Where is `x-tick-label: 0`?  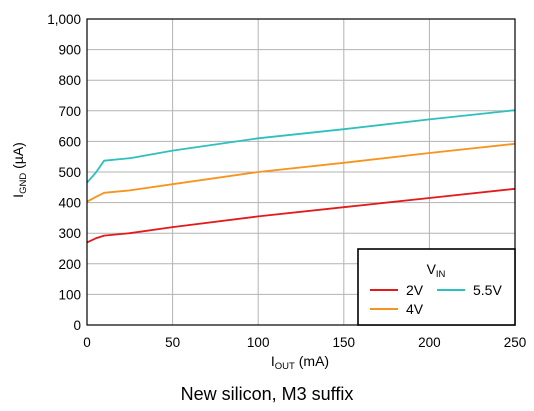
x-tick-label: 0 is located at coordinates (87, 342).